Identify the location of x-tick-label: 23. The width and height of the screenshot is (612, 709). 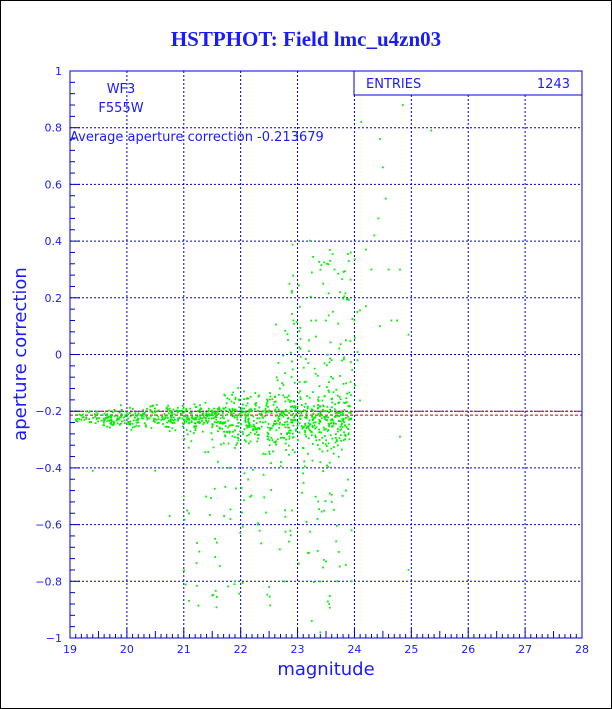
(298, 649).